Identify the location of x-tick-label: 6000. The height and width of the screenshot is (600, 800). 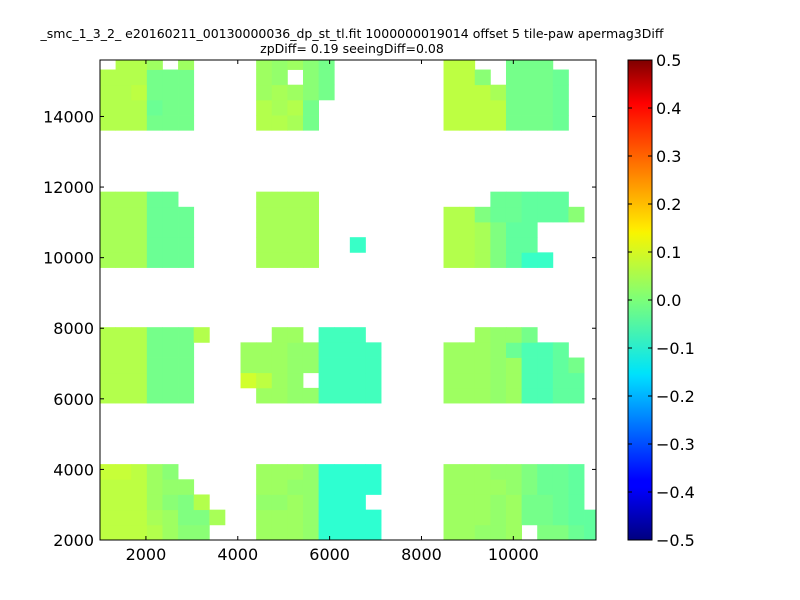
(329, 554).